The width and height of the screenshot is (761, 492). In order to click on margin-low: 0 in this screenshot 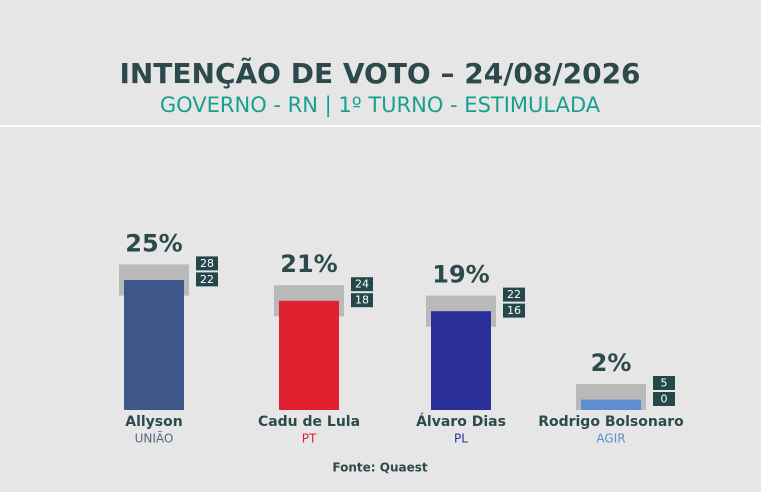, I will do `click(664, 399)`.